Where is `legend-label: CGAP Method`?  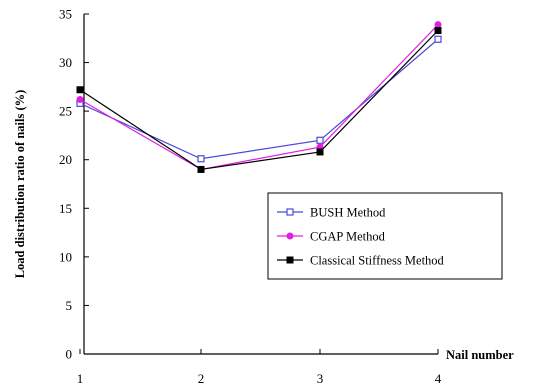 legend-label: CGAP Method is located at coordinates (348, 237).